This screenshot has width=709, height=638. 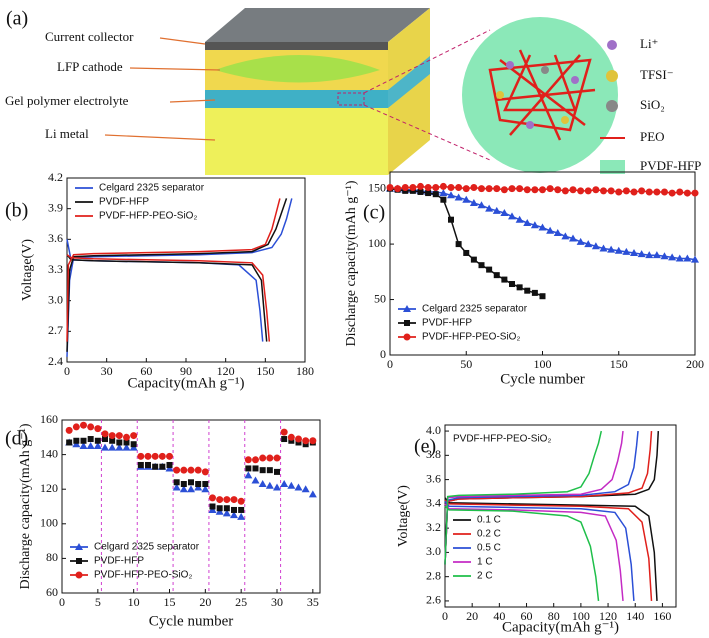 I want to click on panel-label: (b), so click(x=16, y=211).